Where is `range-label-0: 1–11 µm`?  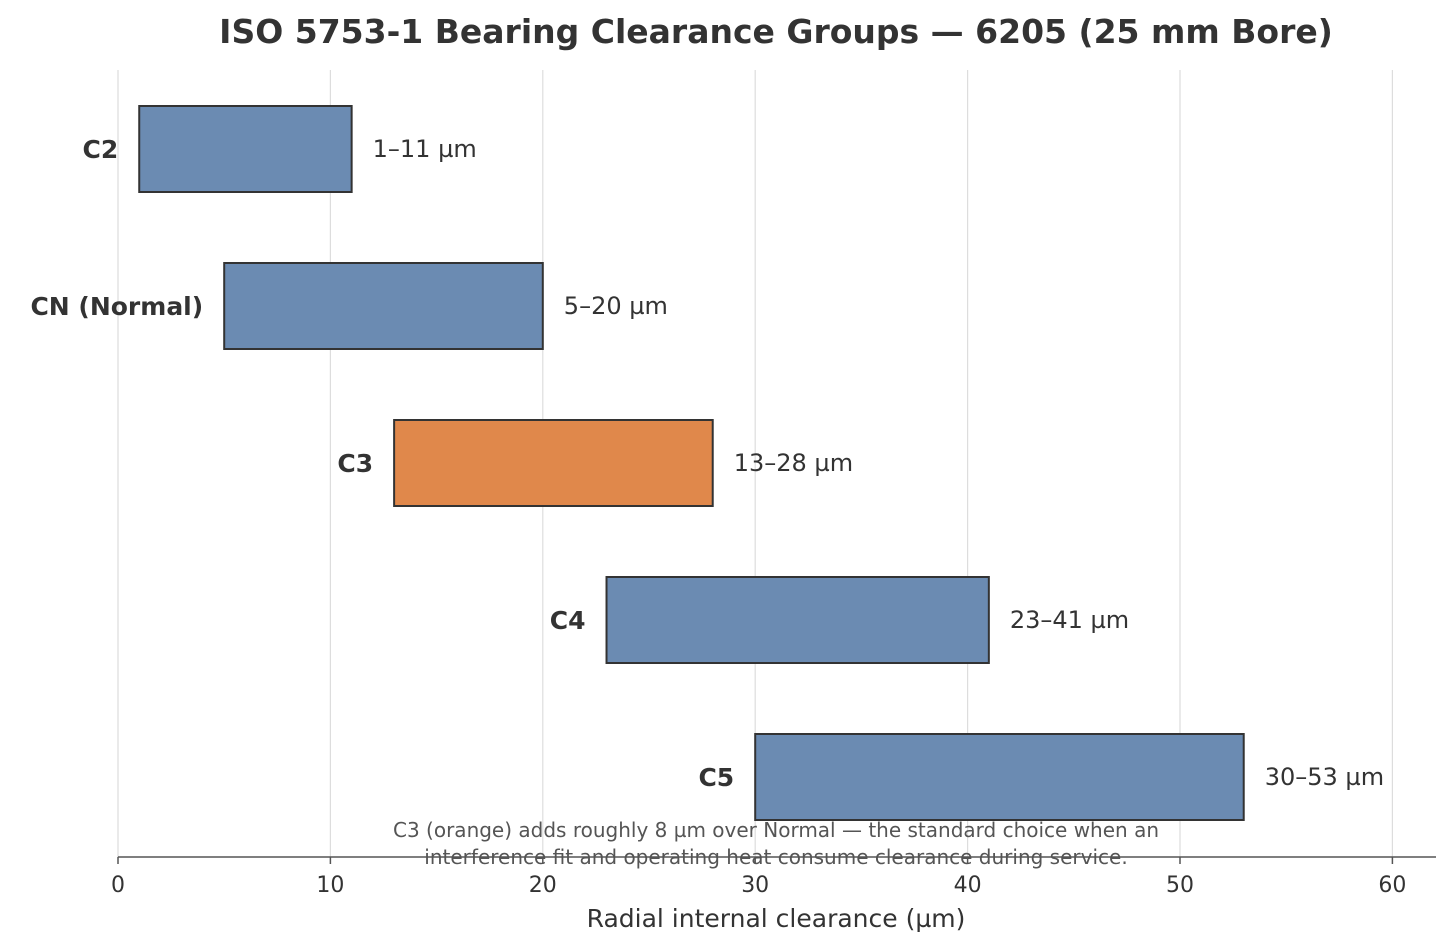
range-label-0: 1–11 µm is located at coordinates (425, 149).